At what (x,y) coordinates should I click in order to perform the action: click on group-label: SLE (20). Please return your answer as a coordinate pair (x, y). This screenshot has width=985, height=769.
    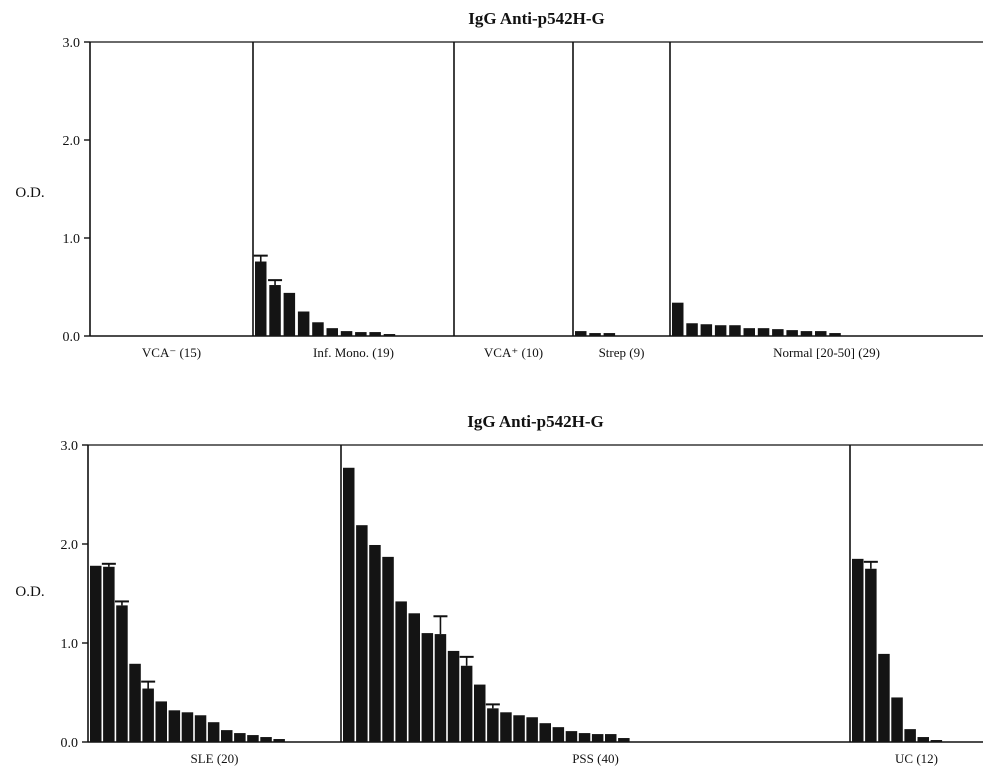
    Looking at the image, I should click on (214, 758).